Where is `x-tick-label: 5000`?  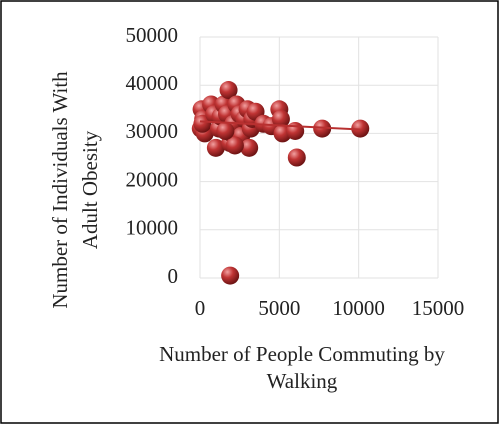 x-tick-label: 5000 is located at coordinates (279, 308).